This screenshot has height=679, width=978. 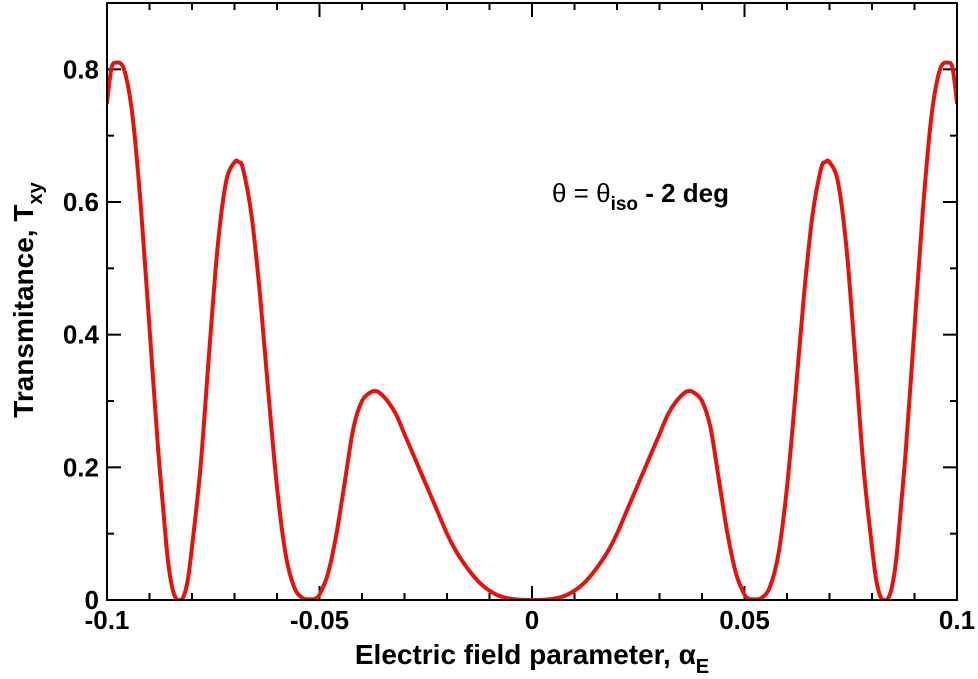 What do you see at coordinates (532, 620) in the screenshot?
I see `x-tick-label: 0` at bounding box center [532, 620].